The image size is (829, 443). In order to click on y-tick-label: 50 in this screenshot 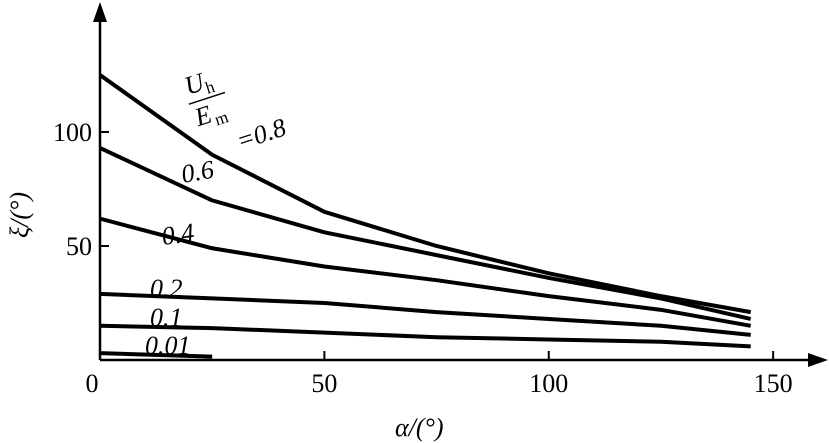, I will do `click(79, 246)`.